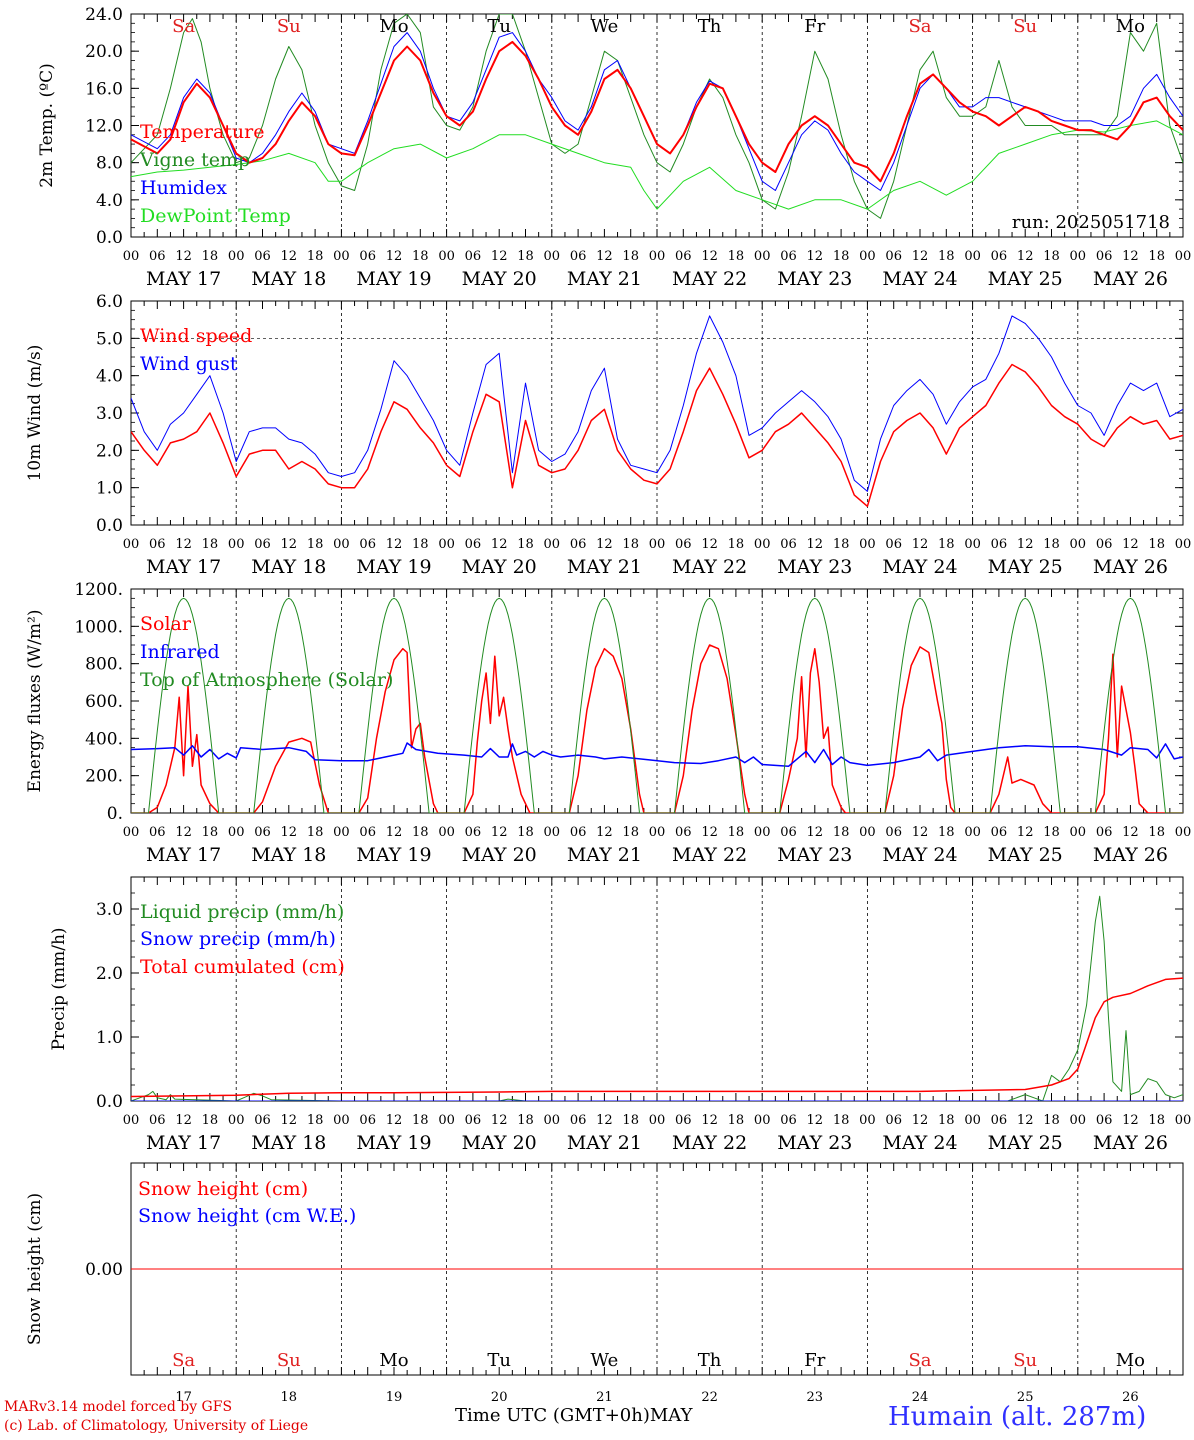  Describe the element at coordinates (247, 1216) in the screenshot. I see `legend-entry: Snow height (cm W.E.)` at that location.